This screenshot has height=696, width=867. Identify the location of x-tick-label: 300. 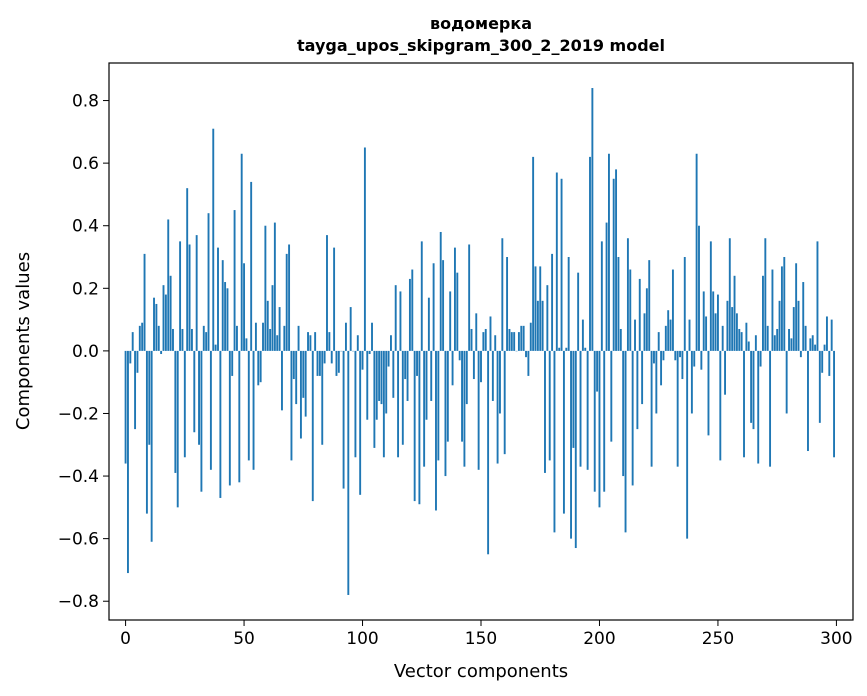
(836, 639).